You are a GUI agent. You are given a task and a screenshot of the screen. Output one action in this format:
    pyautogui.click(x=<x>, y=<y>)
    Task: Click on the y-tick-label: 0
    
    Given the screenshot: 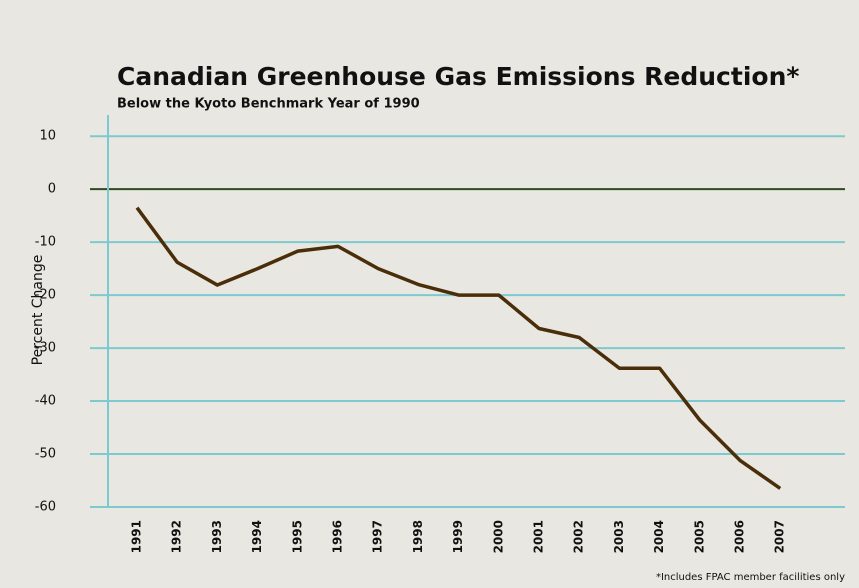 What is the action you would take?
    pyautogui.click(x=52, y=189)
    